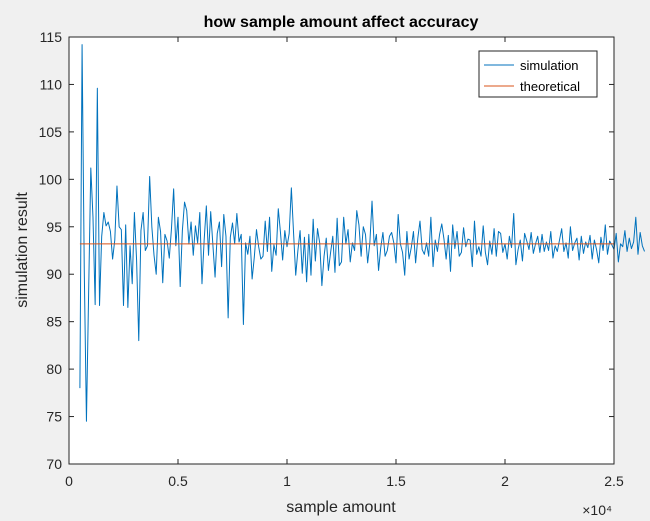  What do you see at coordinates (51, 132) in the screenshot?
I see `y-tick-label: 105` at bounding box center [51, 132].